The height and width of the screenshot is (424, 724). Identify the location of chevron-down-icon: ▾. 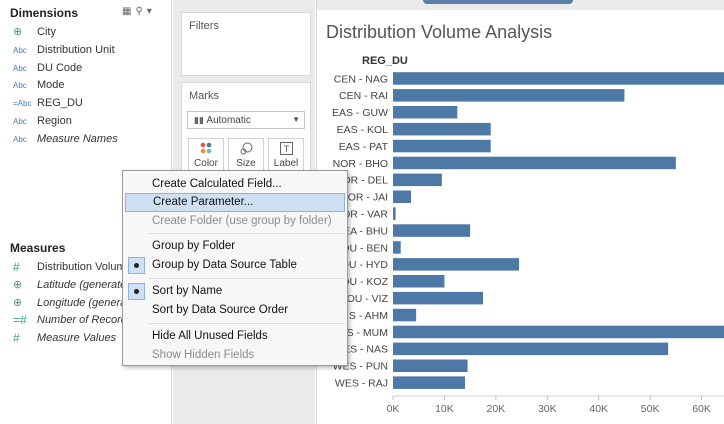
(151, 11).